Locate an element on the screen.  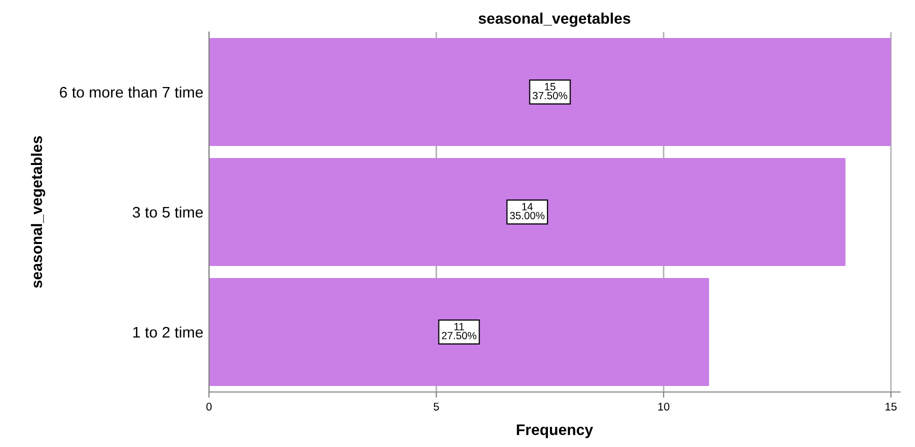
x-tick-label: 10 is located at coordinates (664, 406).